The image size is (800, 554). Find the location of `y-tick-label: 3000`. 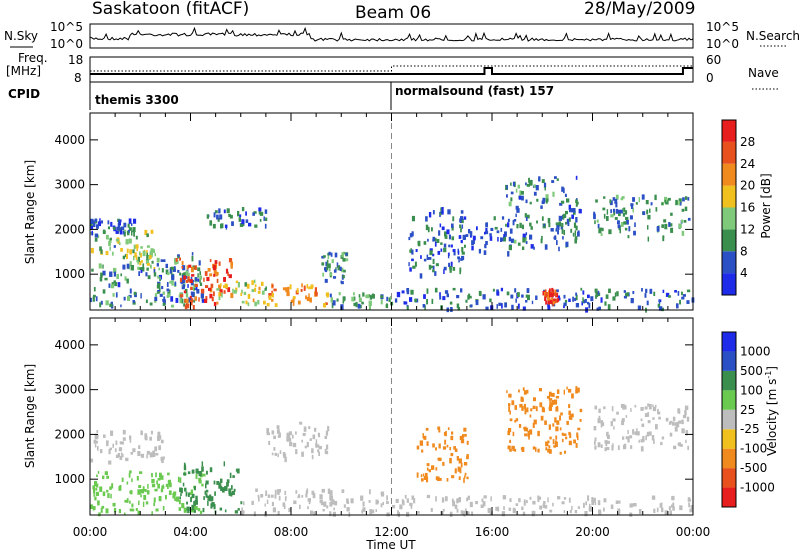

y-tick-label: 3000 is located at coordinates (69, 185).